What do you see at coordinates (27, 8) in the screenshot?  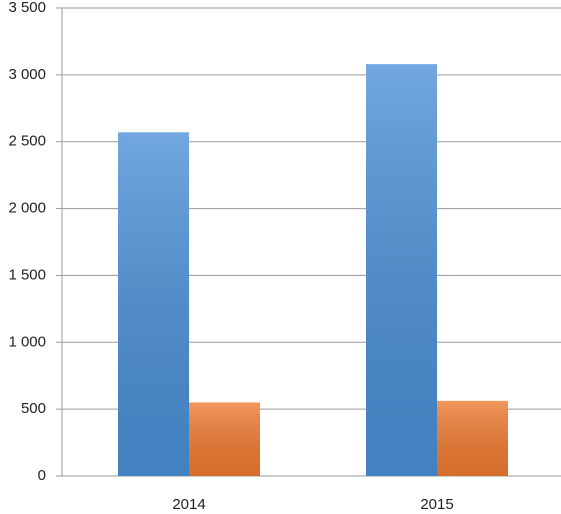 I see `y-tick-label: 3 500` at bounding box center [27, 8].